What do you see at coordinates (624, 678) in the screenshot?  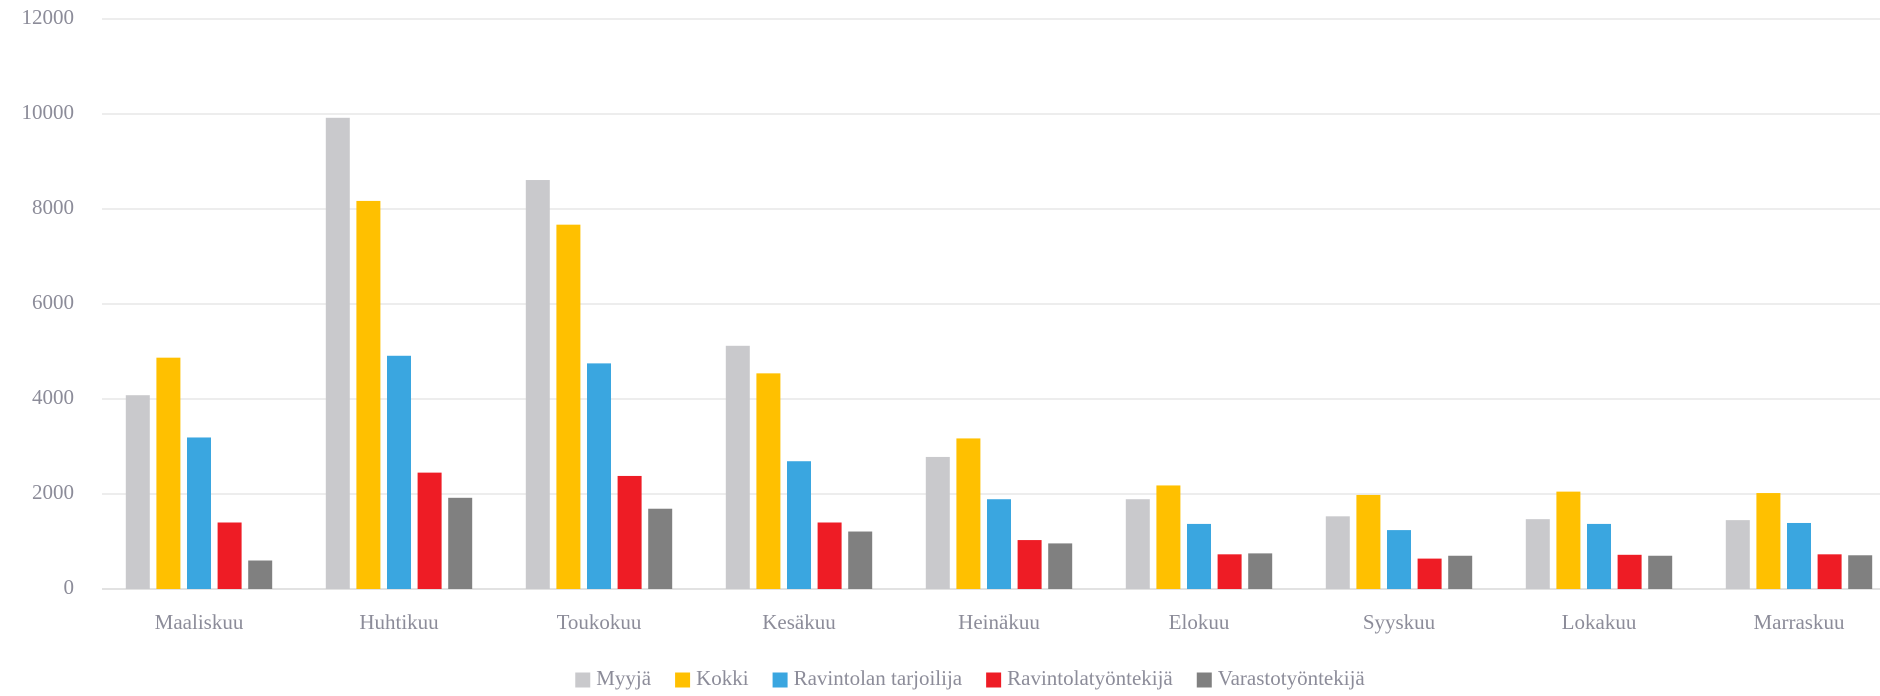 I see `legend-label: Myyjä` at bounding box center [624, 678].